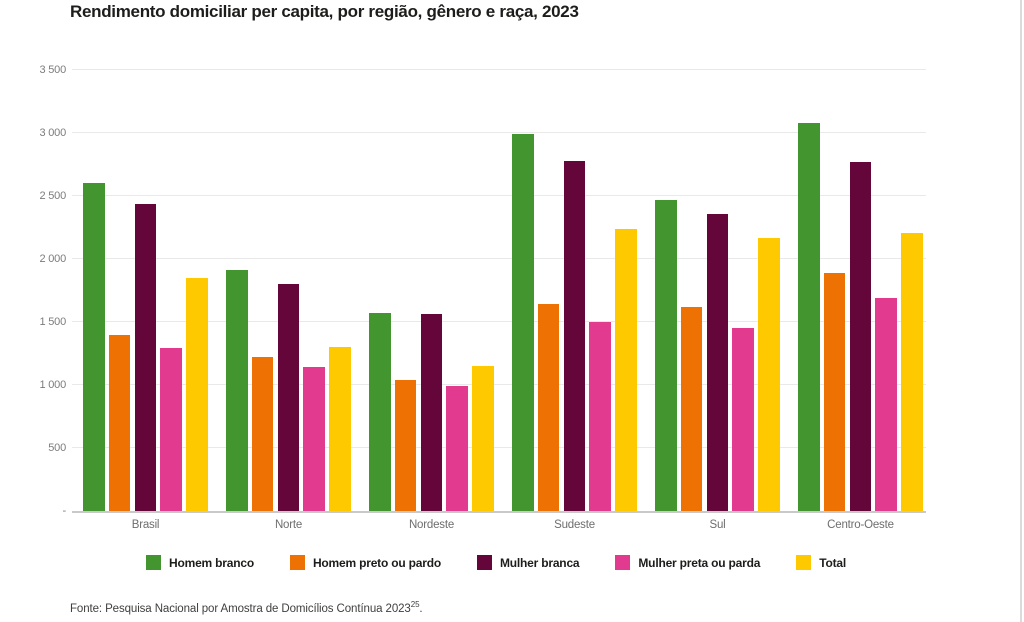 Image resolution: width=1024 pixels, height=622 pixels. Describe the element at coordinates (743, 419) in the screenshot. I see `bar-mulher-preta-ou-parda-sul` at that location.